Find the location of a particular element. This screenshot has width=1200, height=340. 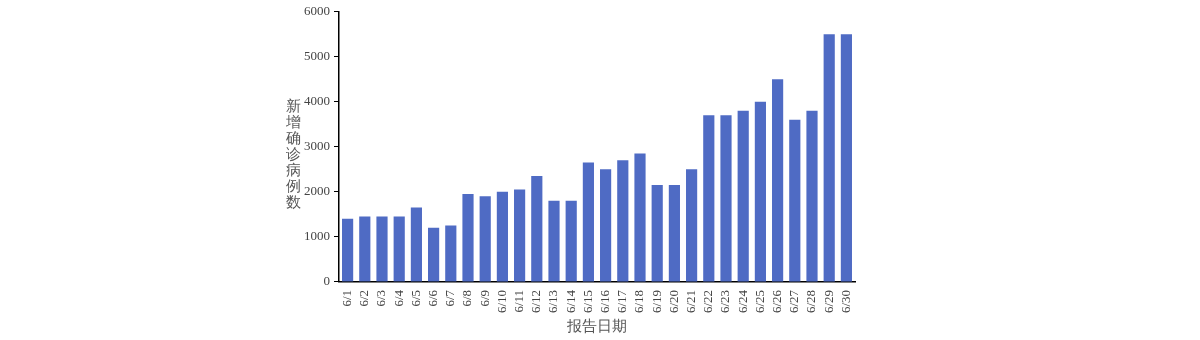

x-tick-label: 6/12 is located at coordinates (536, 301).